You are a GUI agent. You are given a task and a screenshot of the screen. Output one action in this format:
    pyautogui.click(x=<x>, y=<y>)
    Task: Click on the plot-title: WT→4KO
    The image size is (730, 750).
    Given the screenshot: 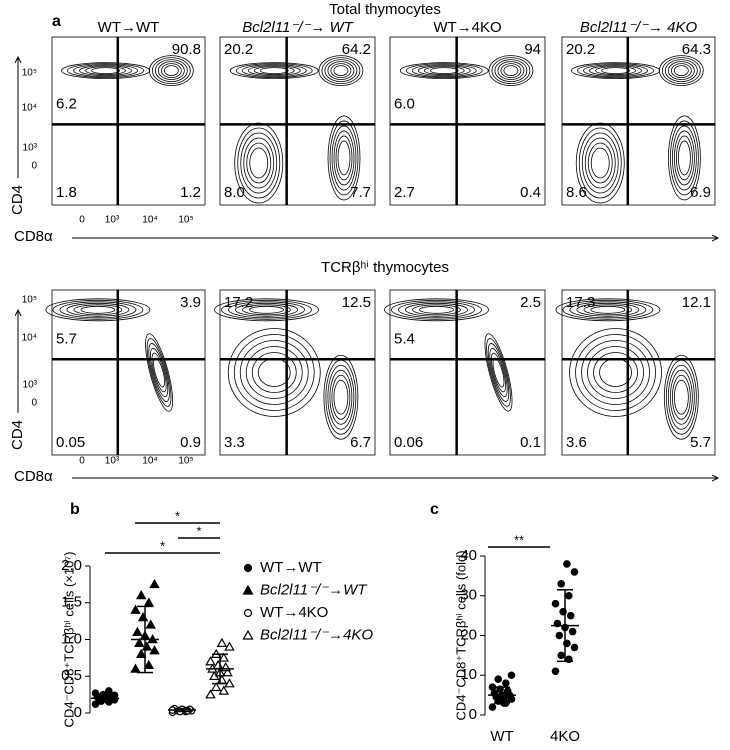 What is the action you would take?
    pyautogui.click(x=467, y=27)
    